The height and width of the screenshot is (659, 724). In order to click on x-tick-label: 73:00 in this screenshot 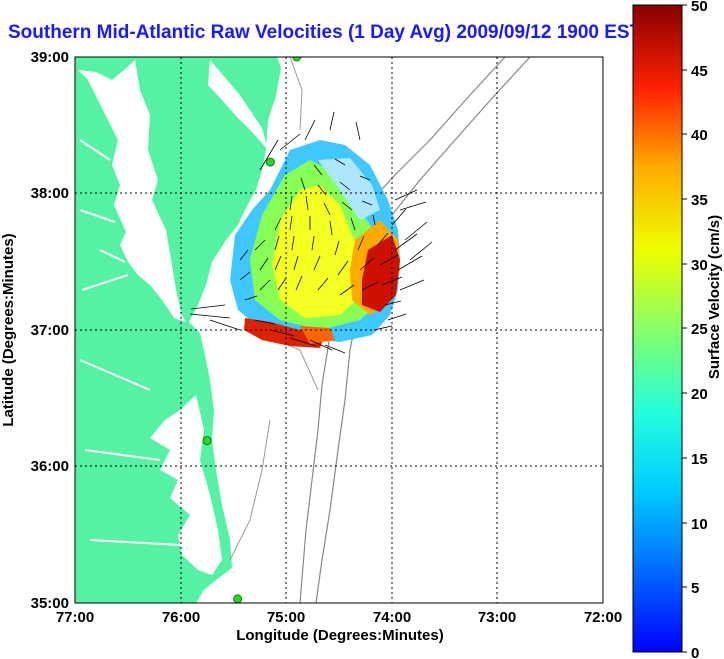, I will do `click(497, 617)`.